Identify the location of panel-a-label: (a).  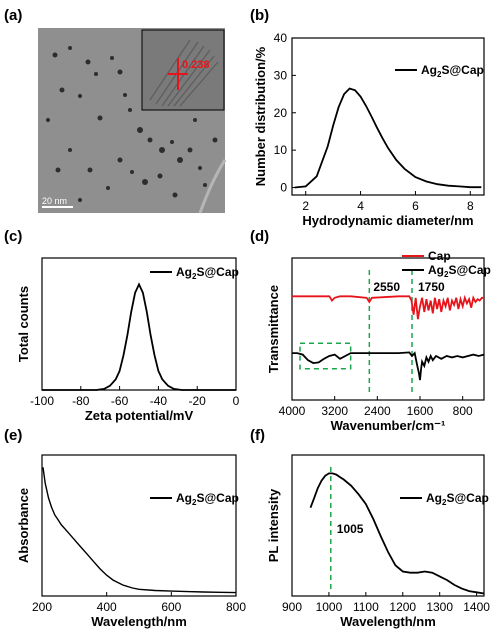
(13, 15).